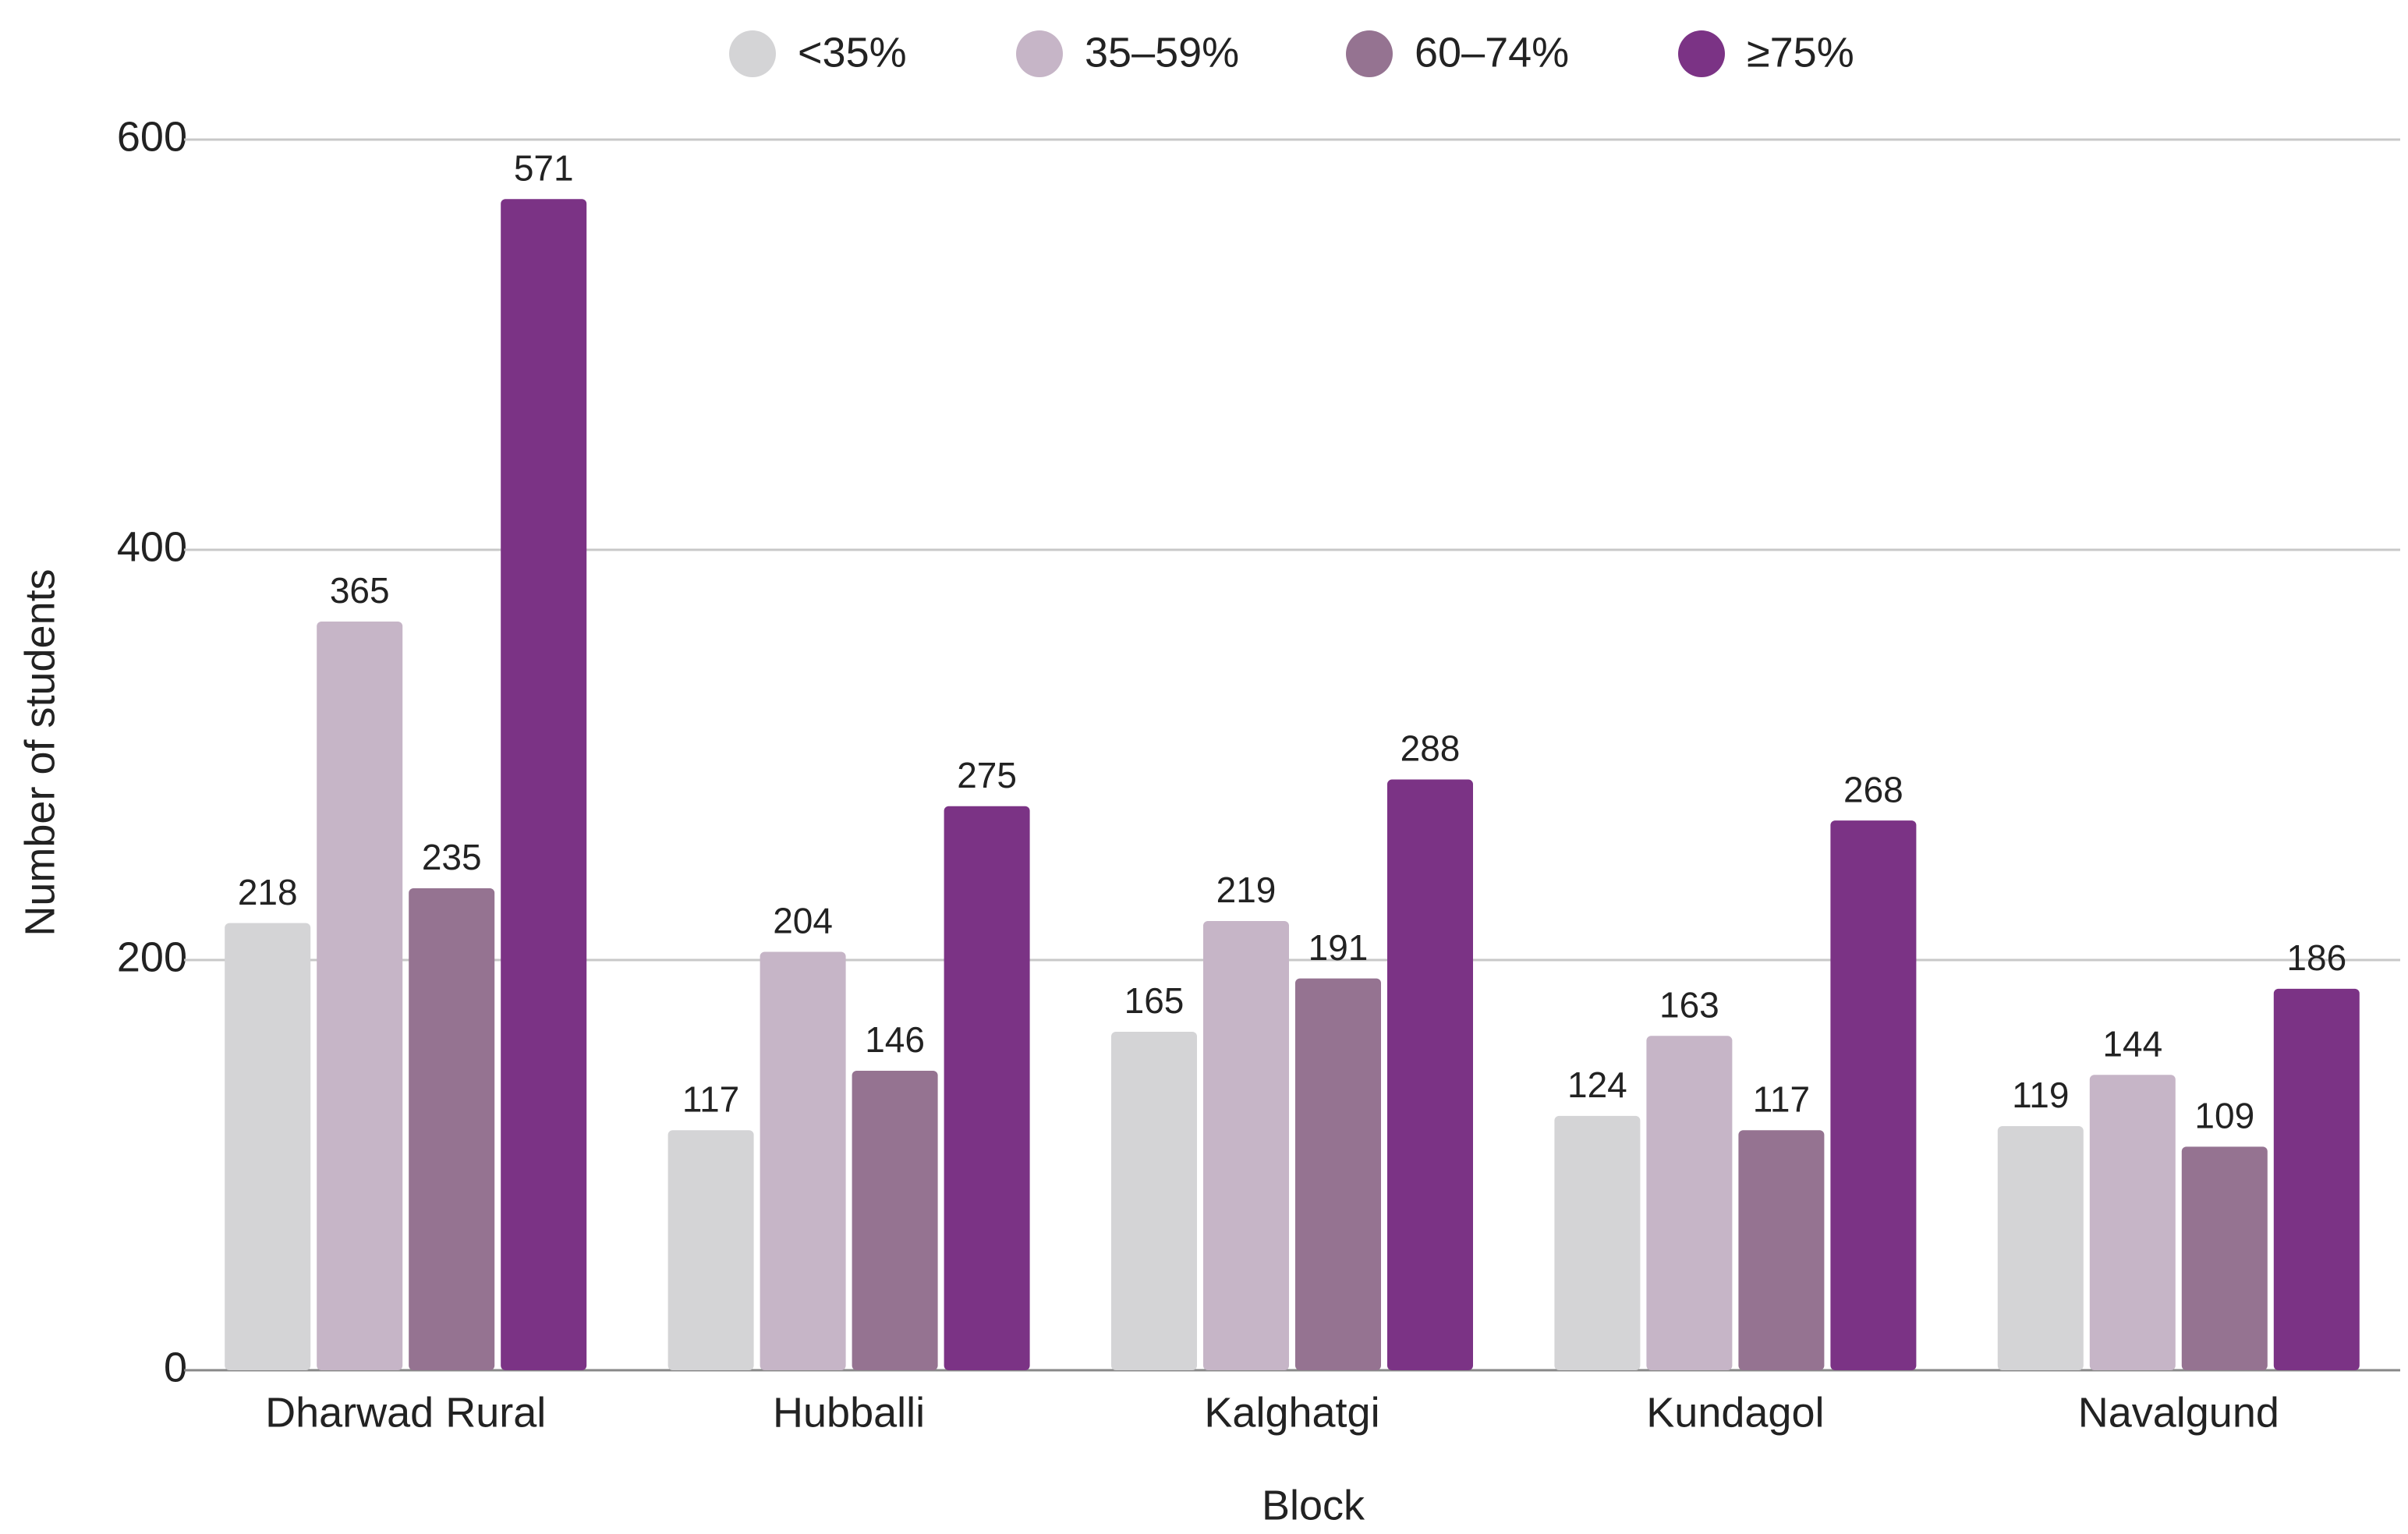  Describe the element at coordinates (1313, 1506) in the screenshot. I see `x-axis-title: Block` at that location.